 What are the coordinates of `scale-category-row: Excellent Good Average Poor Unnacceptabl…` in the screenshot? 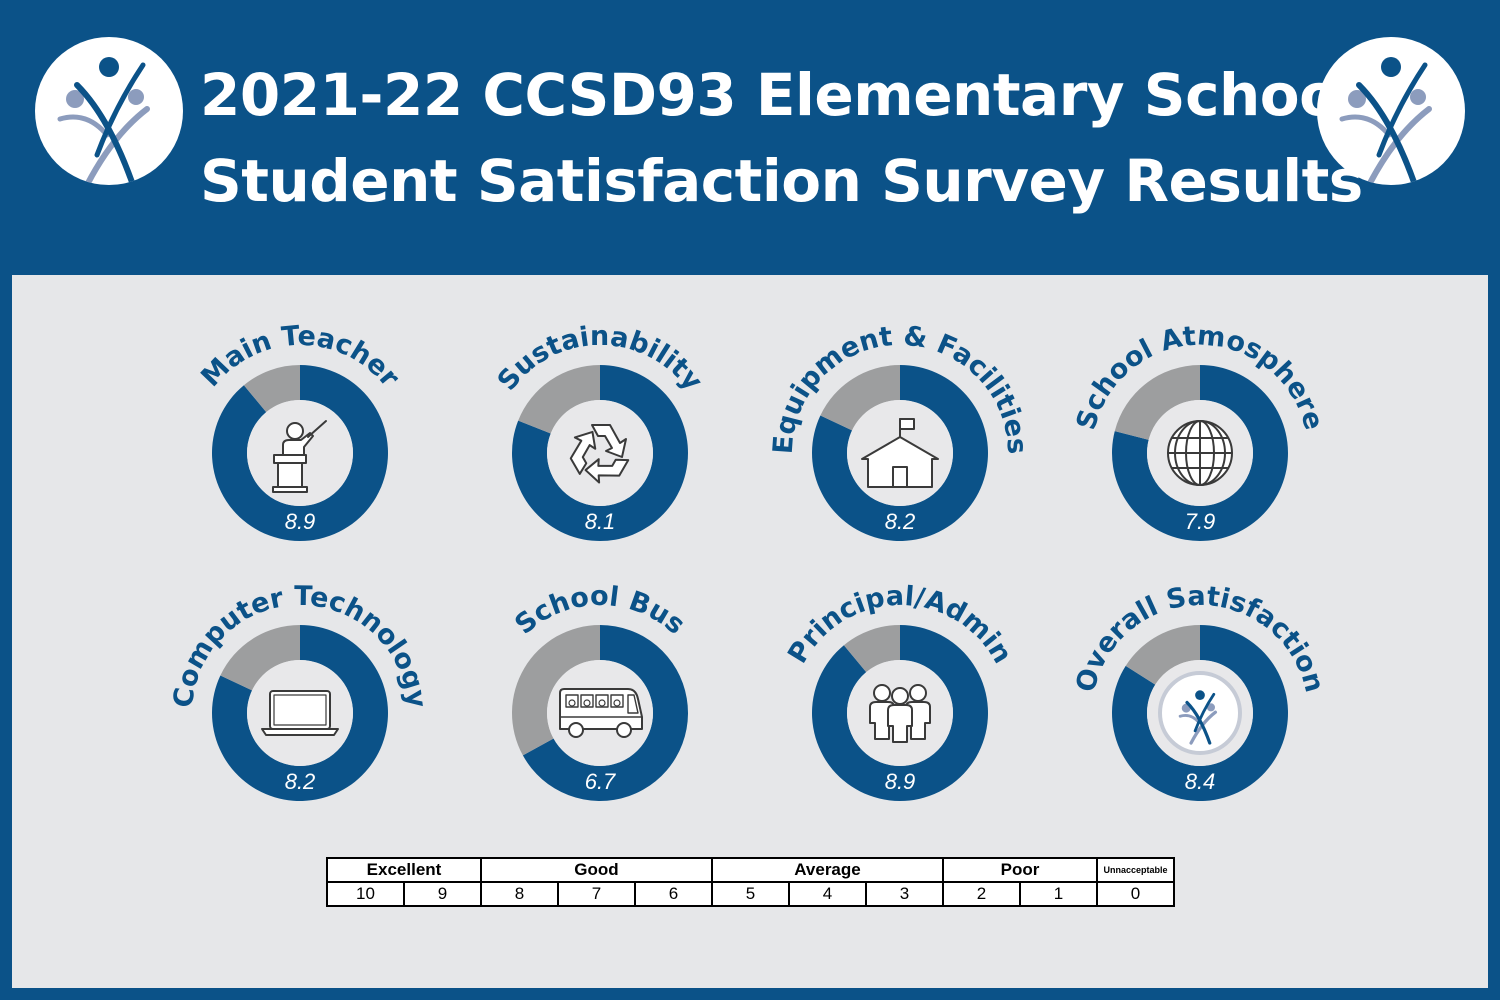 It's located at (750, 870).